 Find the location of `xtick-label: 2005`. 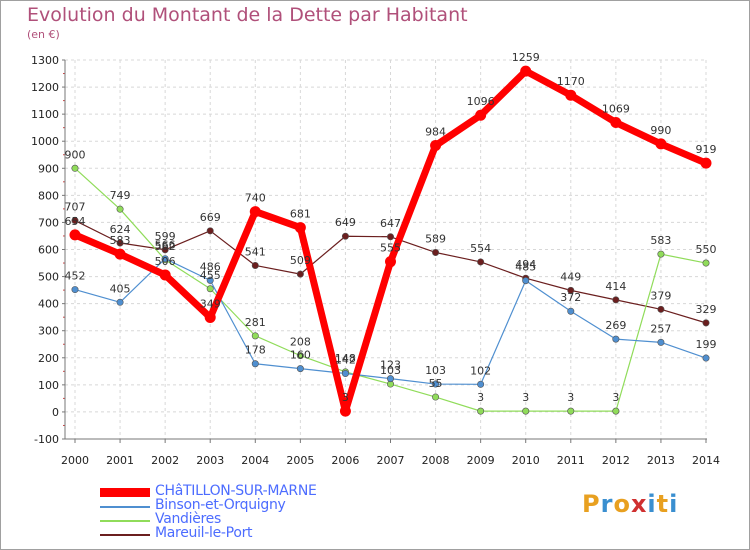

xtick-label: 2005 is located at coordinates (300, 460).